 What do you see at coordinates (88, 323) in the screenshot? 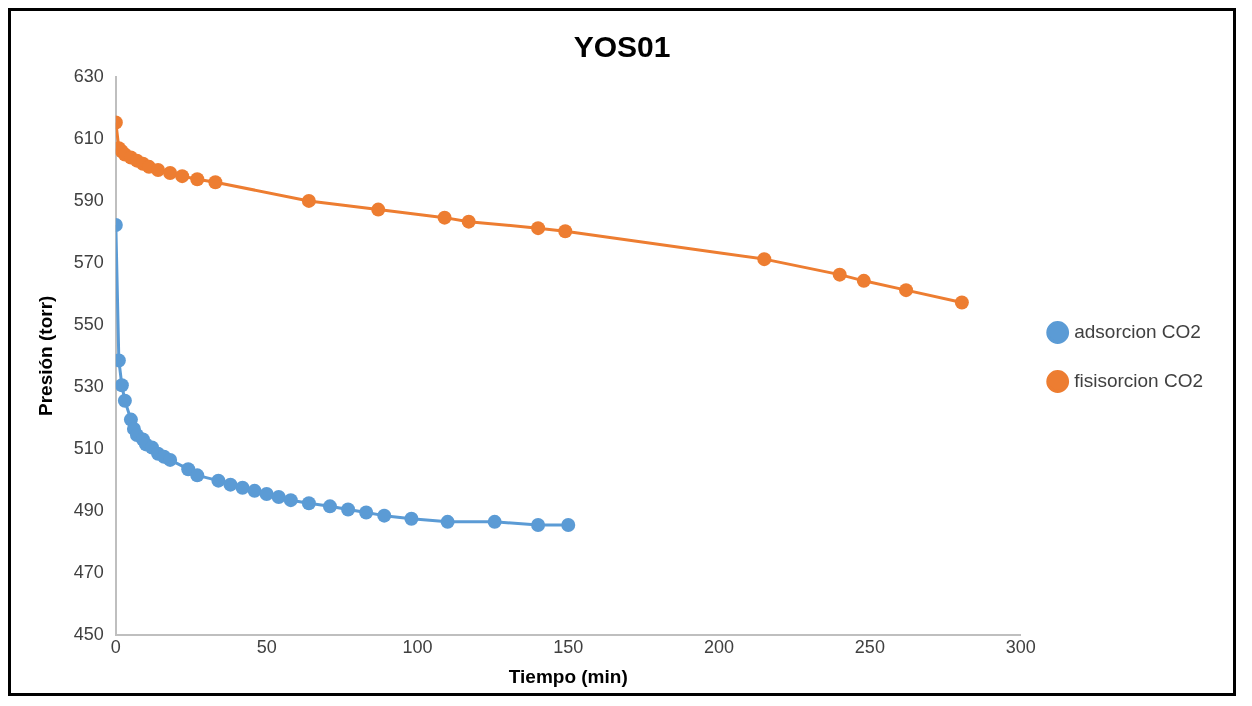
I see `y-tick-label: 550` at bounding box center [88, 323].